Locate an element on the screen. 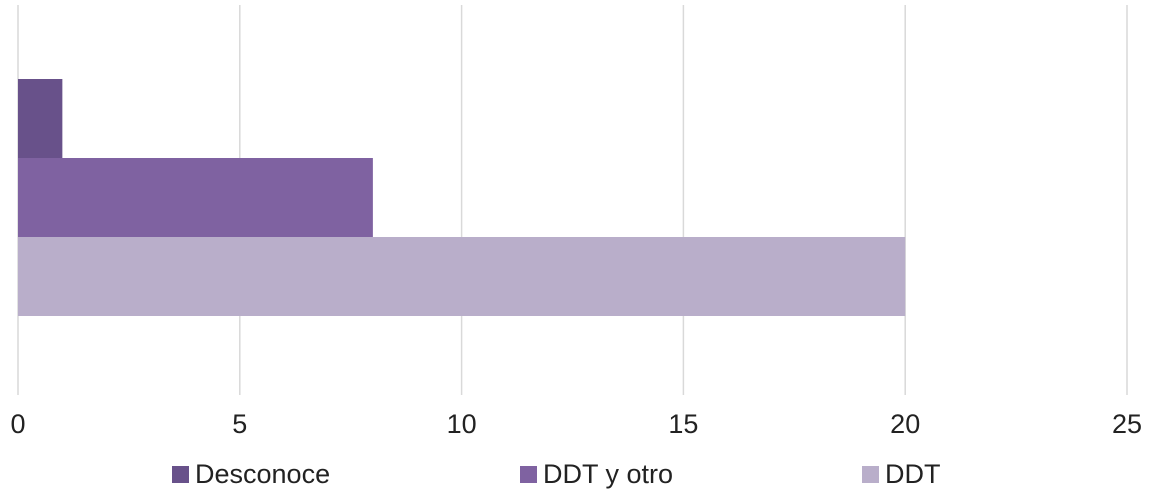  x-tick-label: 5 is located at coordinates (239, 424).